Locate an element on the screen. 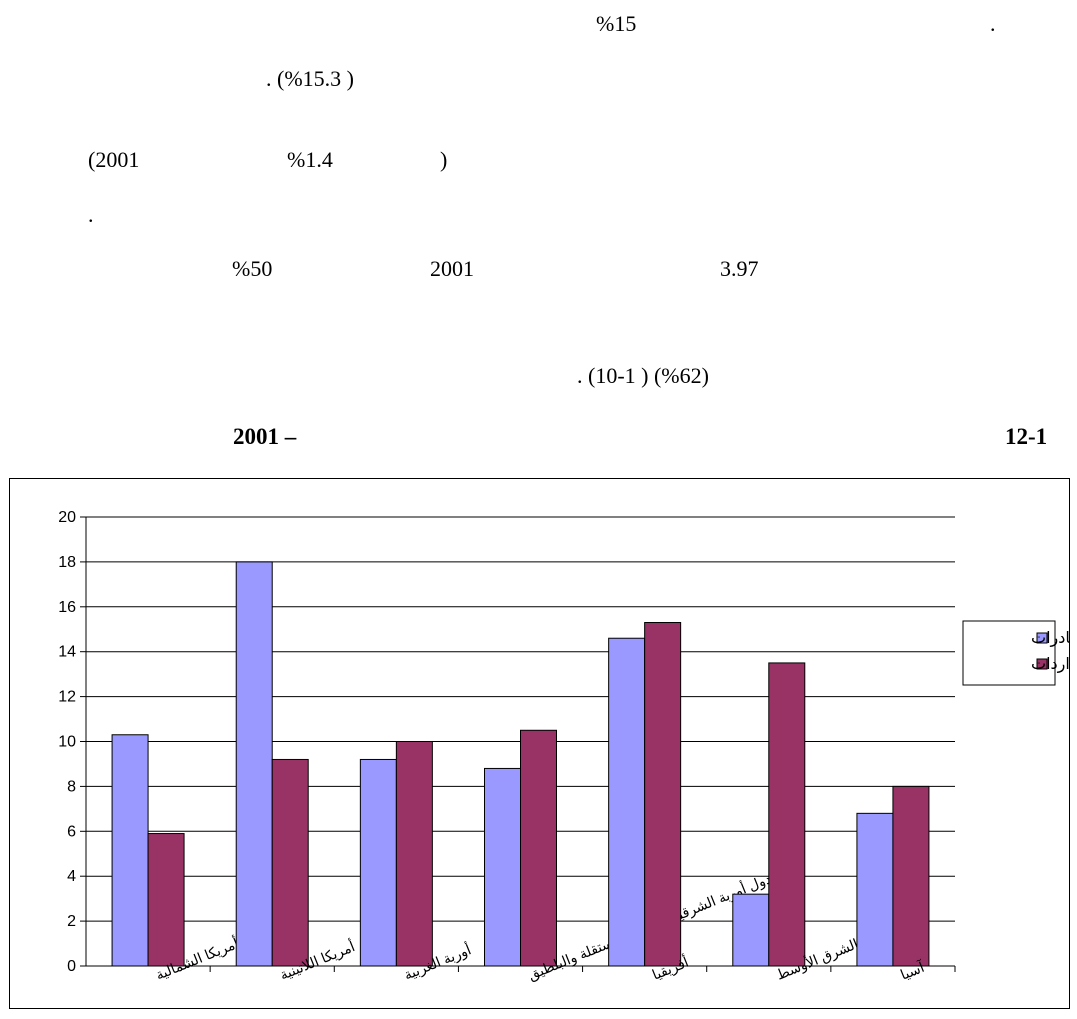 The image size is (1077, 1019). legend-swatch-exports is located at coordinates (1042, 638).